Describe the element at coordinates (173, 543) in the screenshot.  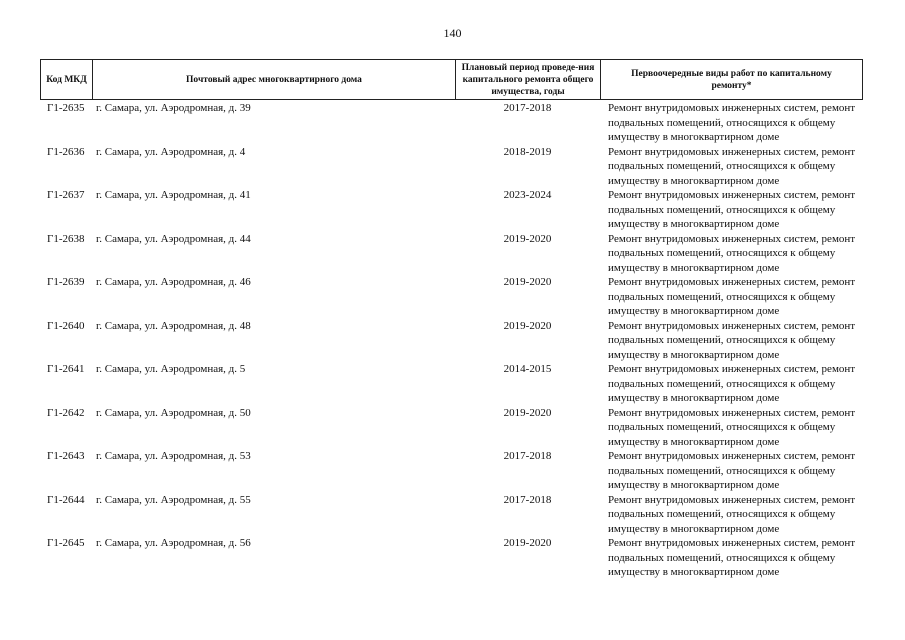
I see `cell-address: г. Самара, ул. Аэродромная, д. 56` at that location.